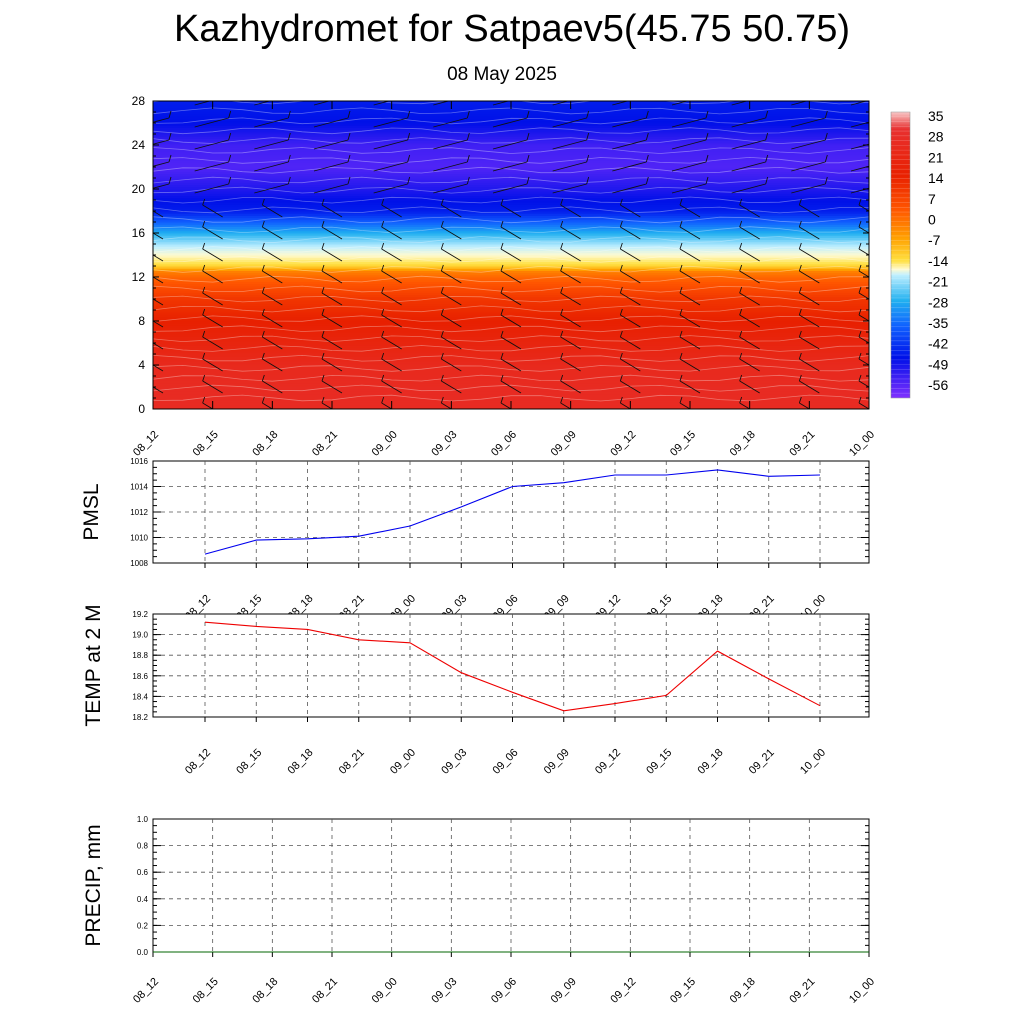 The width and height of the screenshot is (1024, 1024). I want to click on x-tick-label: 09_06, so click(504, 444).